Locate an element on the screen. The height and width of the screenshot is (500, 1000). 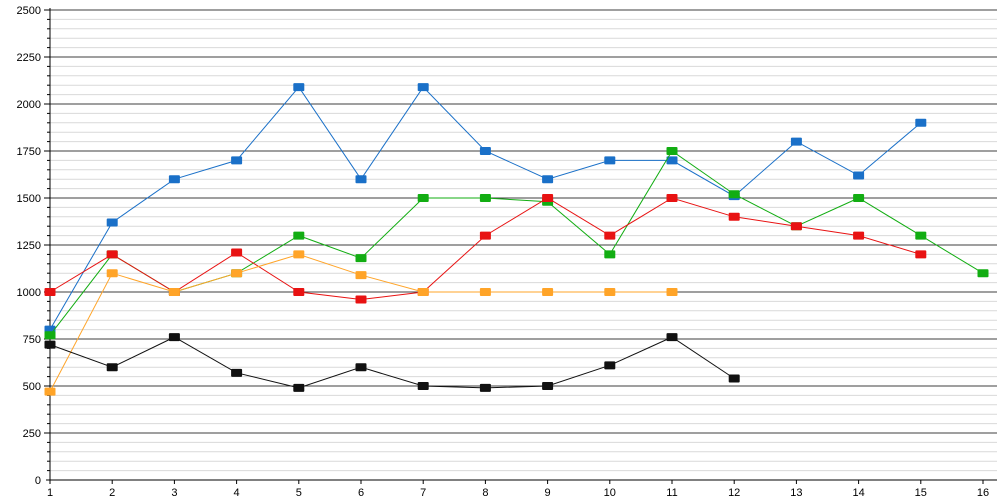
x-axis-tick-label: 1 is located at coordinates (50, 493).